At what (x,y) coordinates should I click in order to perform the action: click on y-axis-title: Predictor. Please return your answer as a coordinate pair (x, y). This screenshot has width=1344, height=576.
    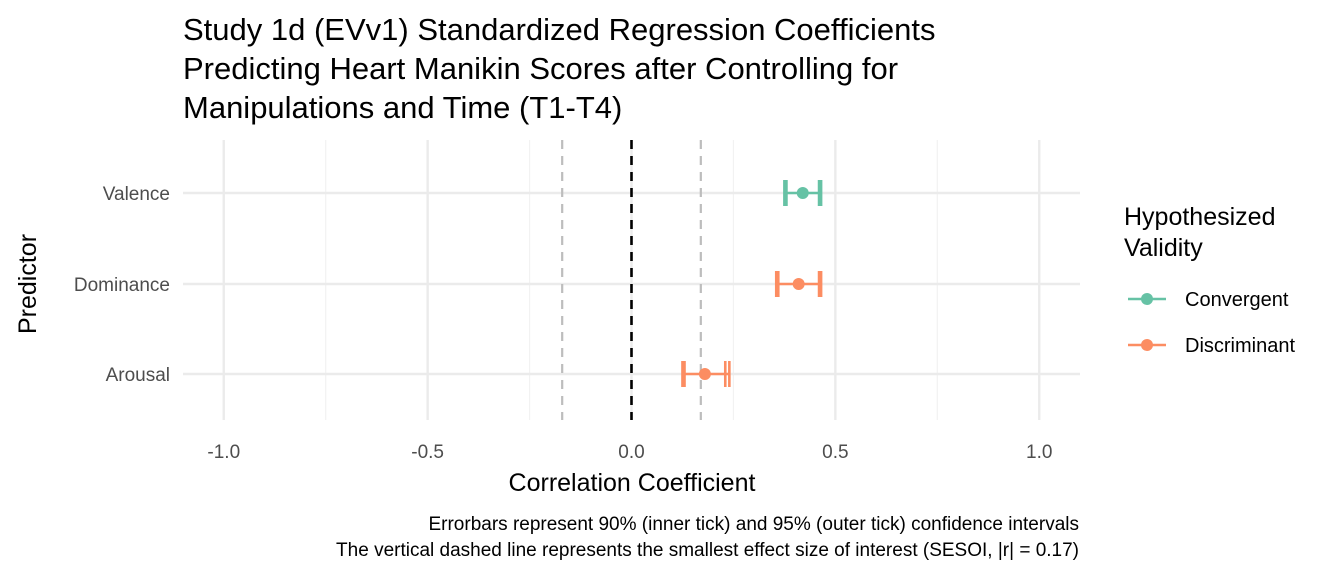
    Looking at the image, I should click on (28, 284).